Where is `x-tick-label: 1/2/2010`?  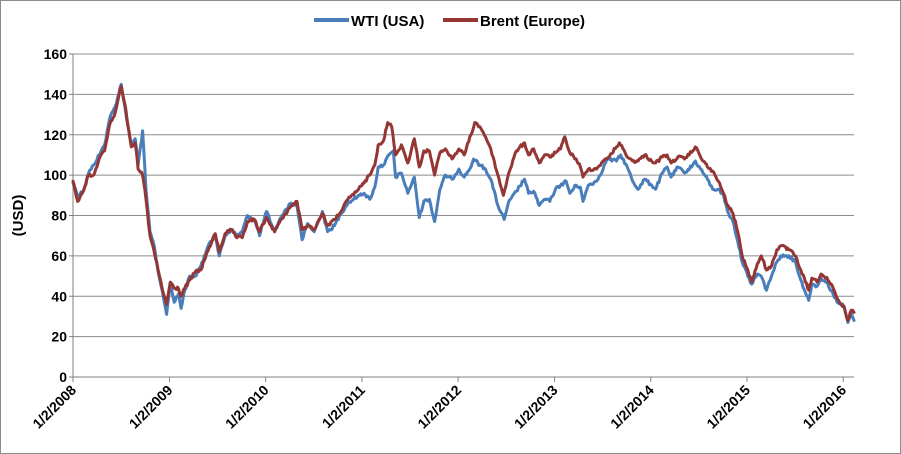
x-tick-label: 1/2/2010 is located at coordinates (247, 407).